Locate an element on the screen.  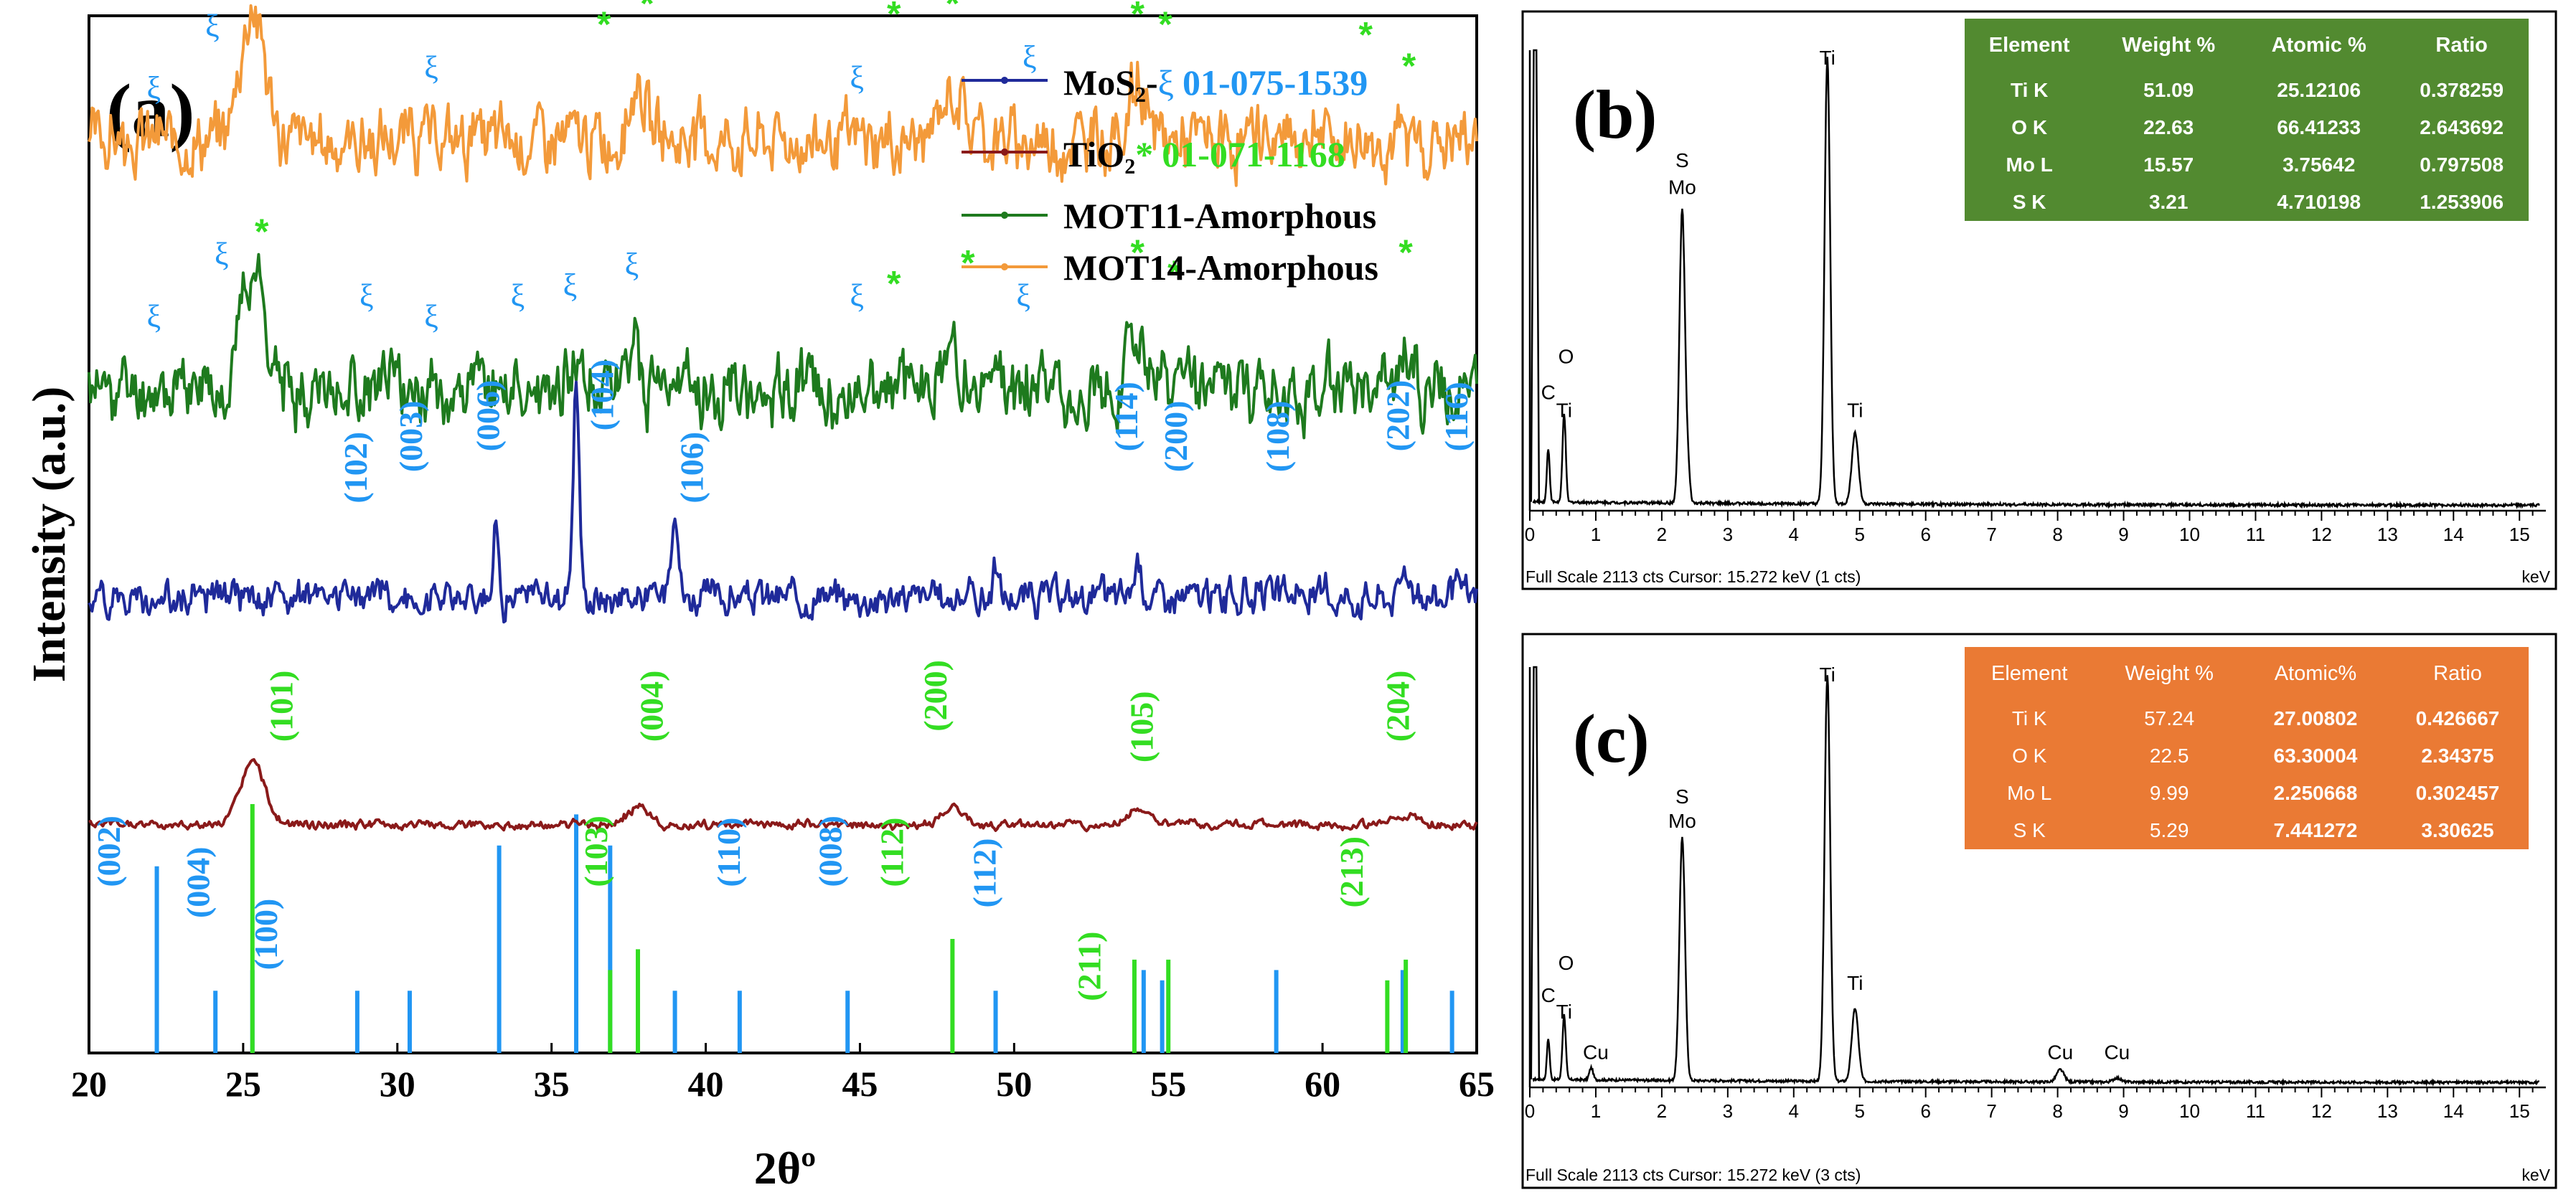
mos2-hkl-label: (102) is located at coordinates (355, 468).